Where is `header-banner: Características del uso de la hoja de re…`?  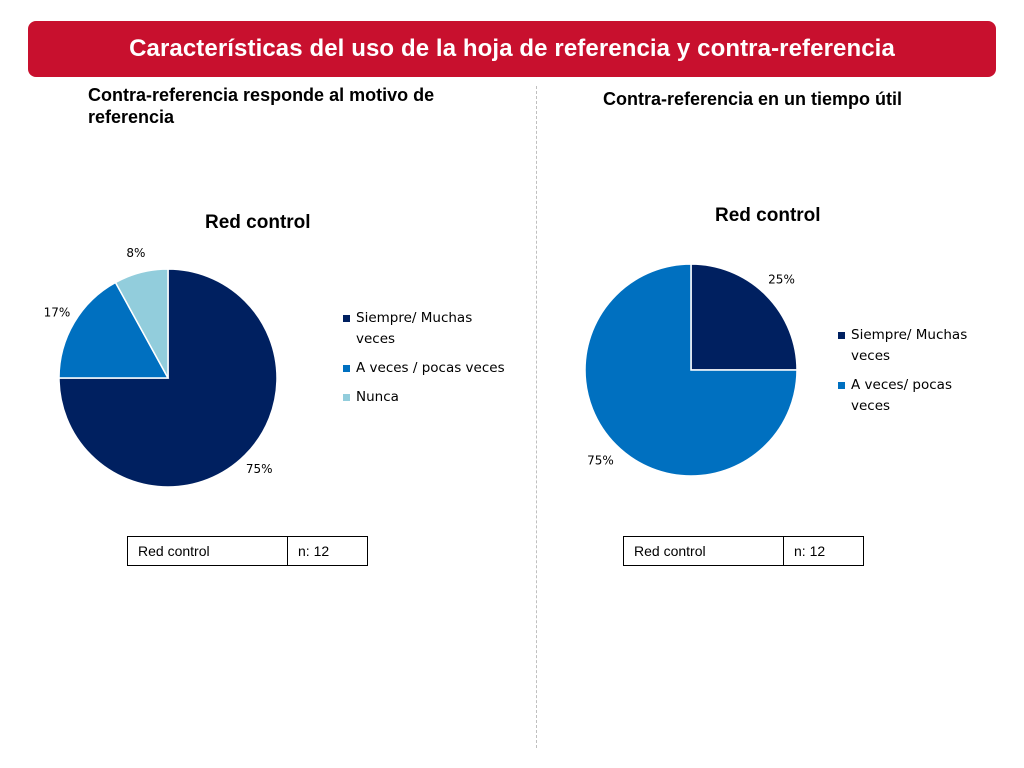 header-banner: Características del uso de la hoja de re… is located at coordinates (512, 49).